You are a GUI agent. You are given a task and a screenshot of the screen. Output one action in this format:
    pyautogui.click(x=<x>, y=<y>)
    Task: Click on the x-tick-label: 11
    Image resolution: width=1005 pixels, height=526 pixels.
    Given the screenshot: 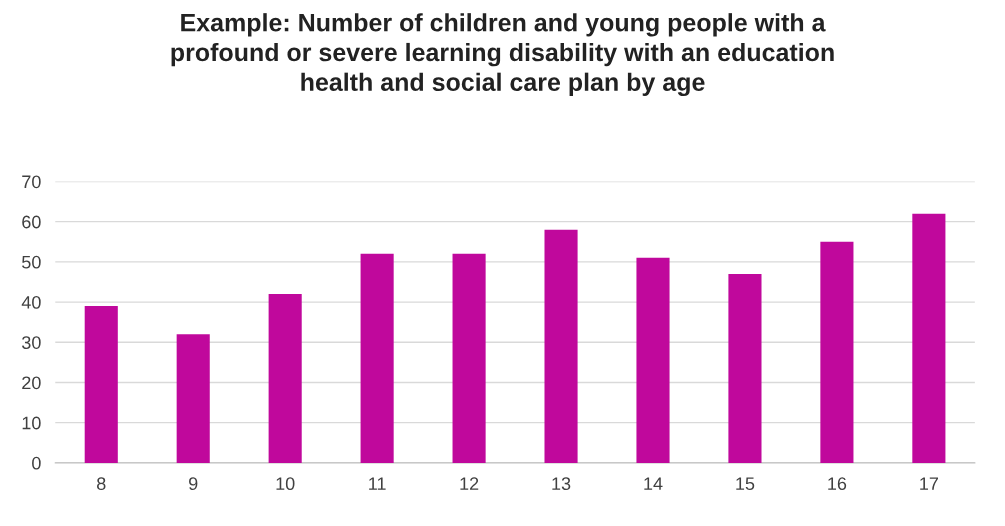 What is the action you would take?
    pyautogui.click(x=377, y=483)
    